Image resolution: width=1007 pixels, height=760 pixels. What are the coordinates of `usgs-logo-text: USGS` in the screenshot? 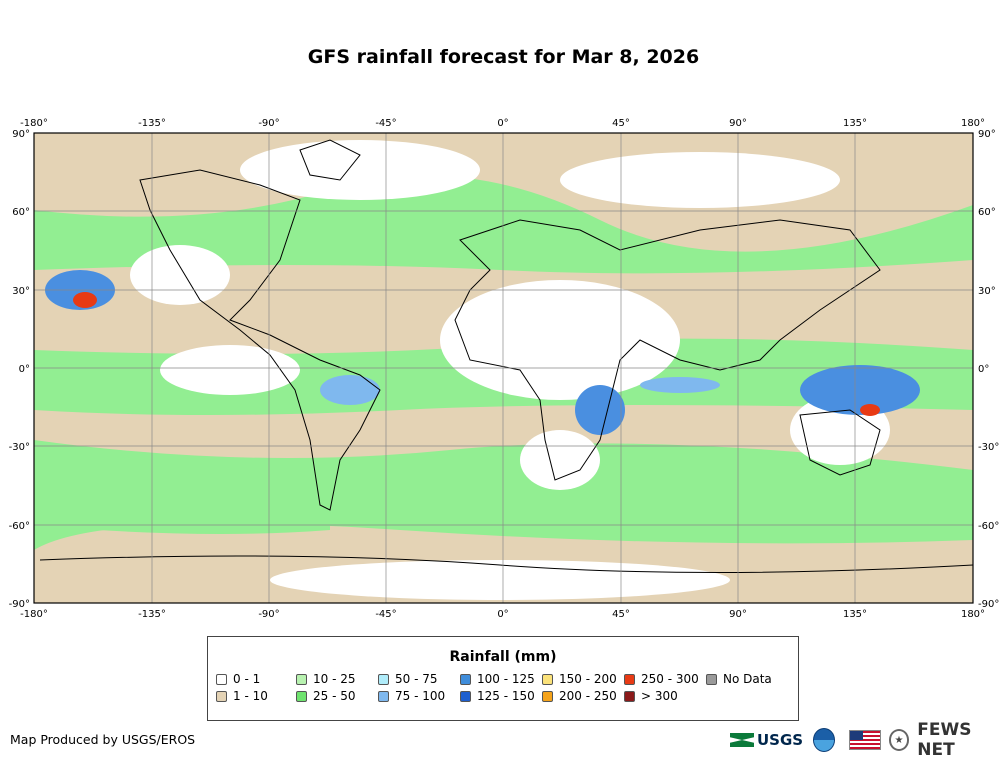 It's located at (780, 740).